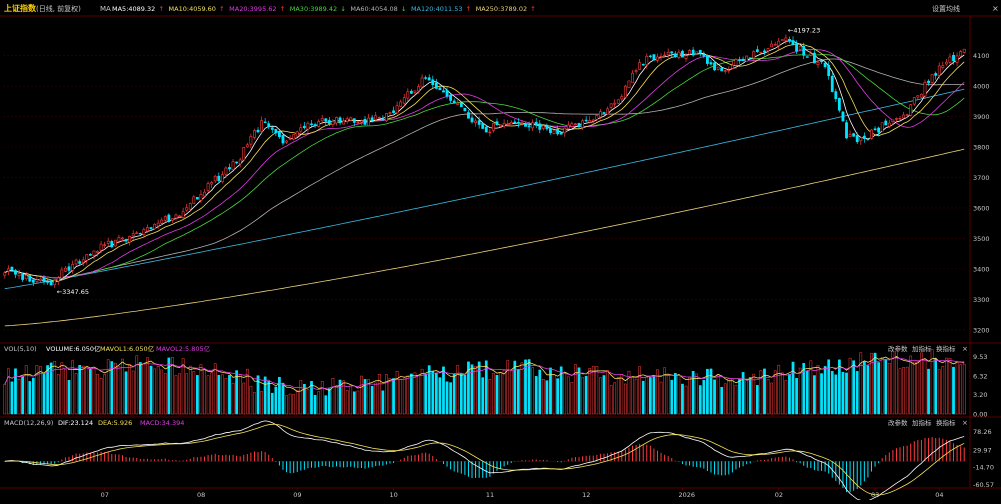  I want to click on macd-switch-indicator-button: 换指标, so click(946, 422).